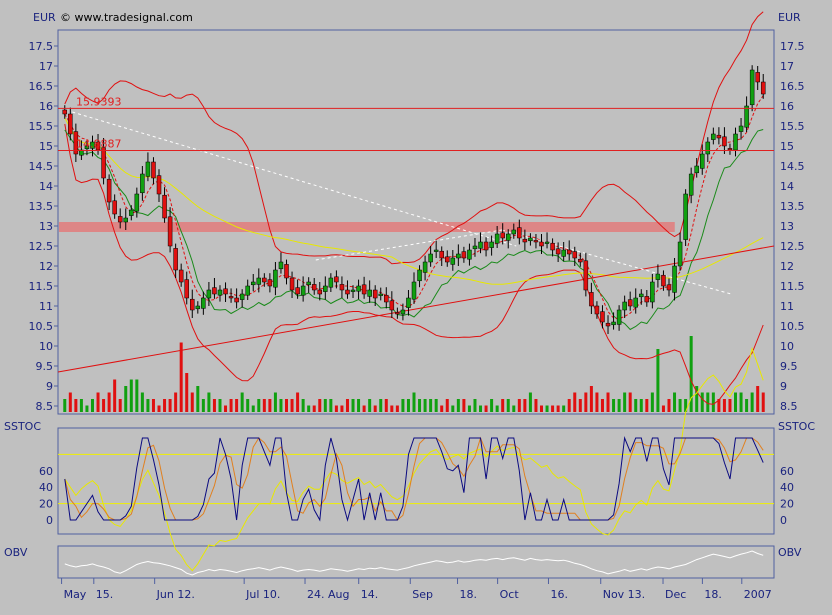 The height and width of the screenshot is (615, 832). Describe the element at coordinates (792, 326) in the screenshot. I see `price-tick-label-right: 10.5` at that location.